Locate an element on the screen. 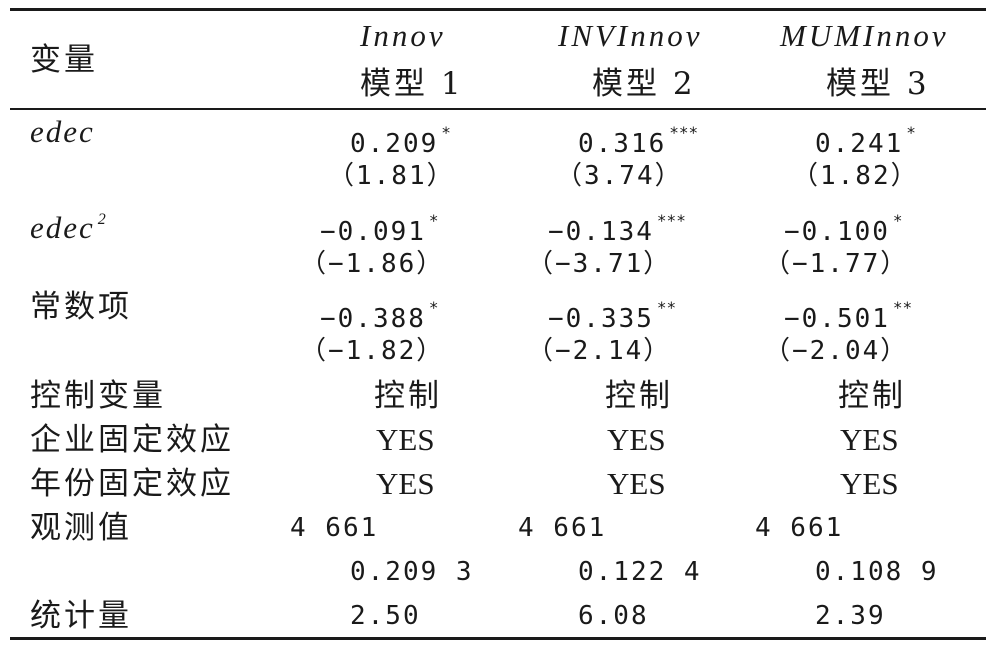  header-depvar-3: MUMInnov is located at coordinates (864, 35).